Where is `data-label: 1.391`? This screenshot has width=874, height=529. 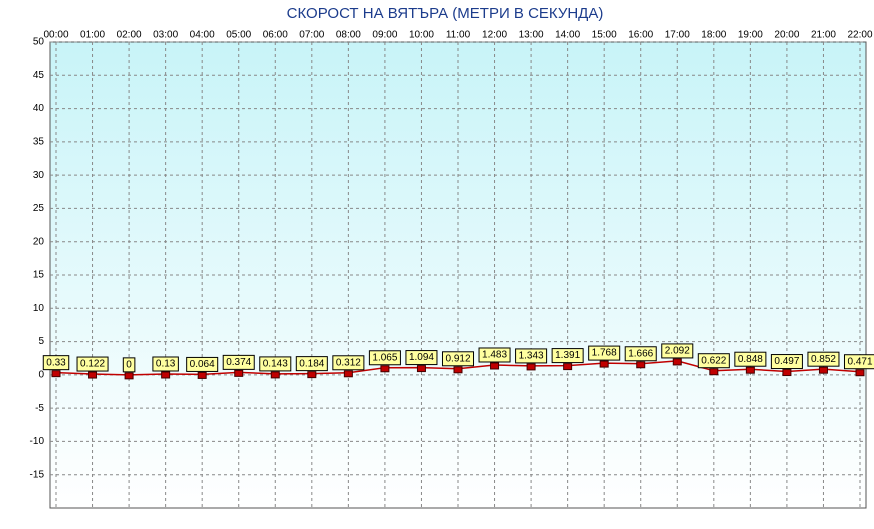 data-label: 1.391 is located at coordinates (567, 355).